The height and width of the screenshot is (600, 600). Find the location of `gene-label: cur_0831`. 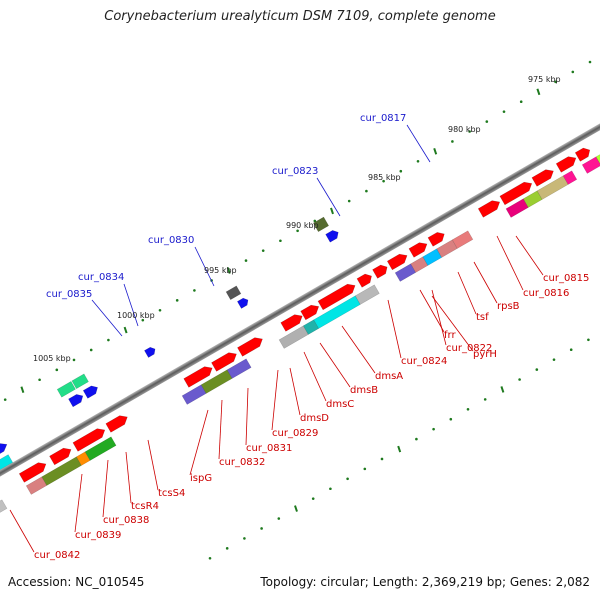

gene-label: cur_0831 is located at coordinates (269, 448).